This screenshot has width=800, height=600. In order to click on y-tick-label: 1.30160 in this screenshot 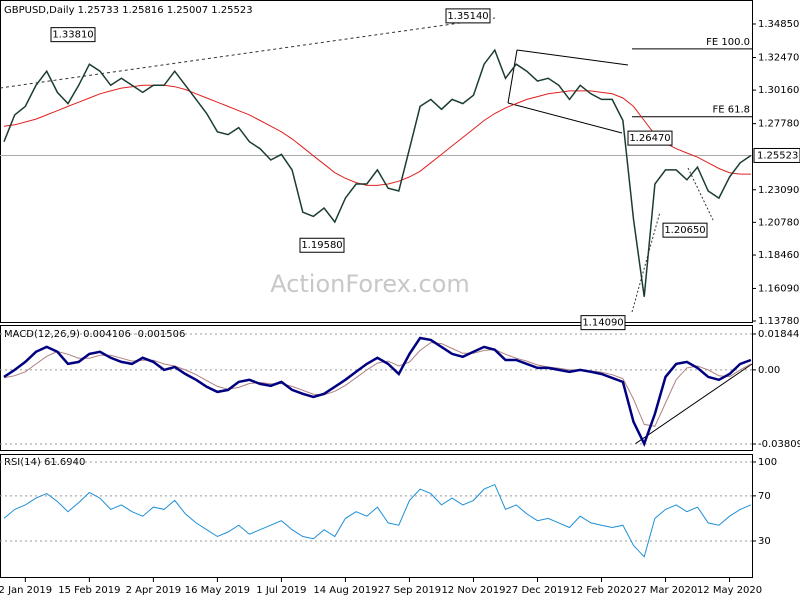, I will do `click(778, 90)`.